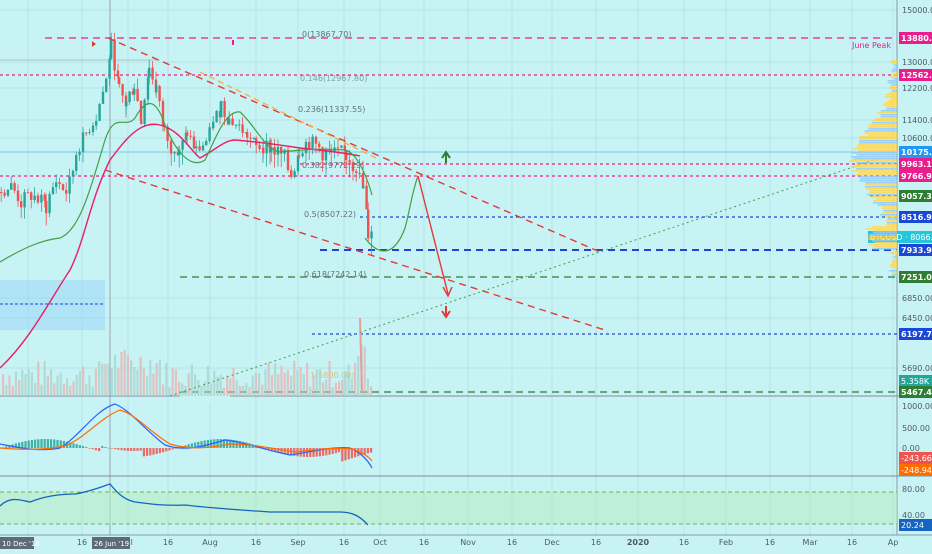 Image resolution: width=932 pixels, height=554 pixels. What do you see at coordinates (333, 165) in the screenshot?
I see `fib-label-0.382: 0.382(9772.29)` at bounding box center [333, 165].